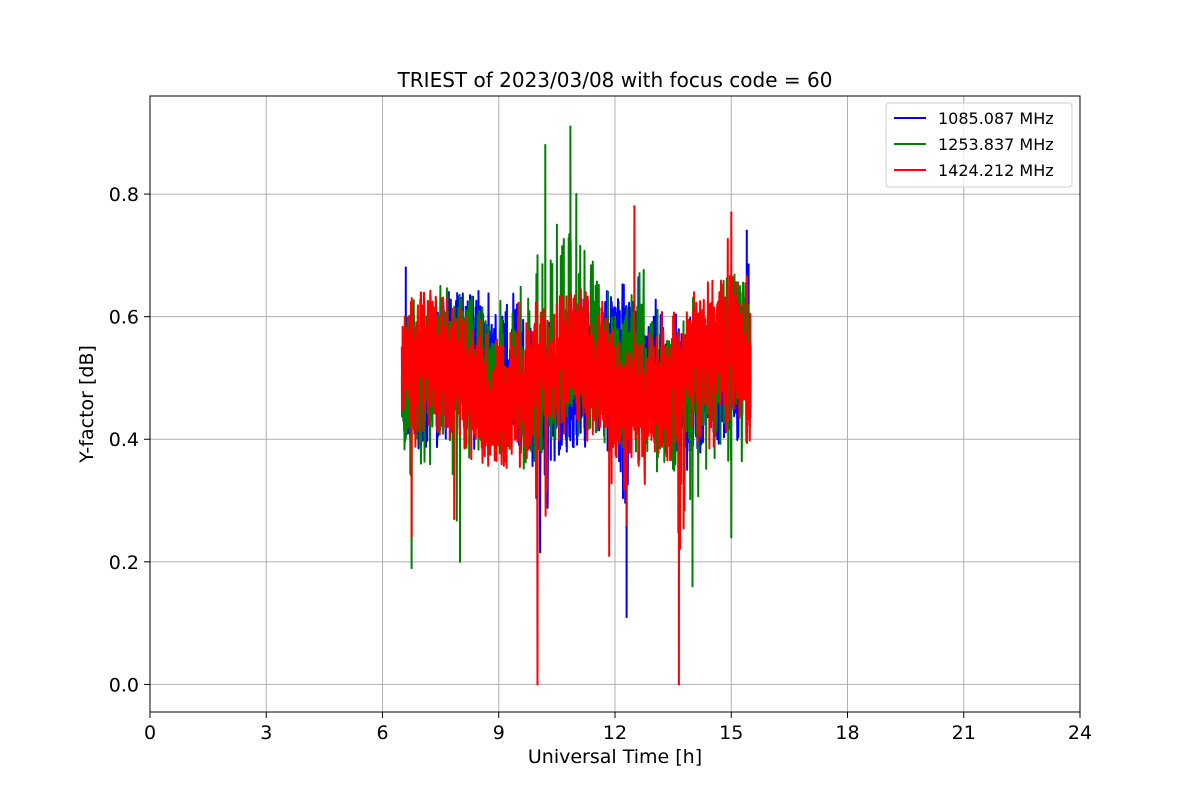  Describe the element at coordinates (382, 733) in the screenshot. I see `x-tick-label: 6` at that location.